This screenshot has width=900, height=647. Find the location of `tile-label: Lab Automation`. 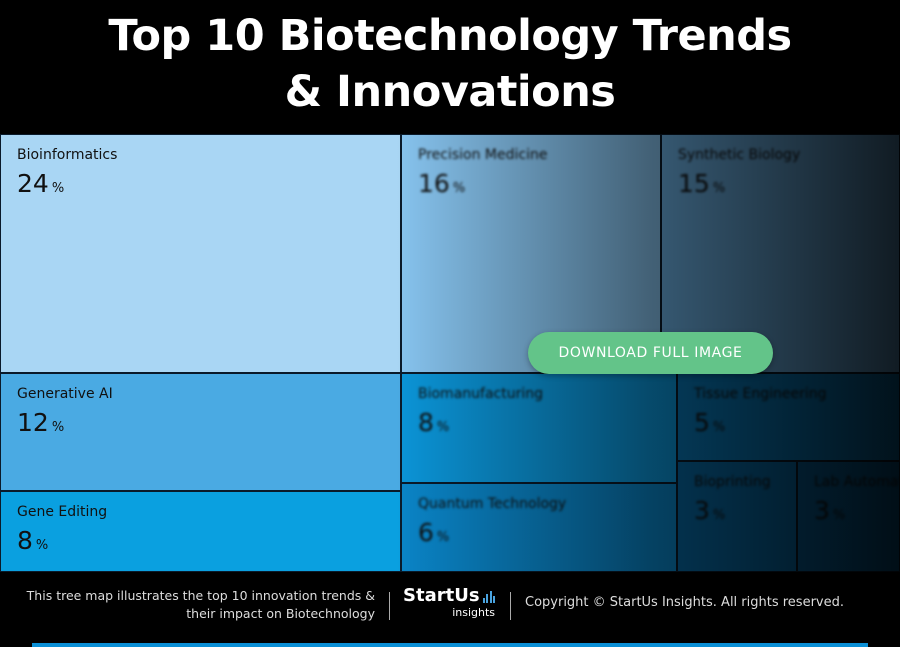

tile-label: Lab Automation is located at coordinates (856, 482).